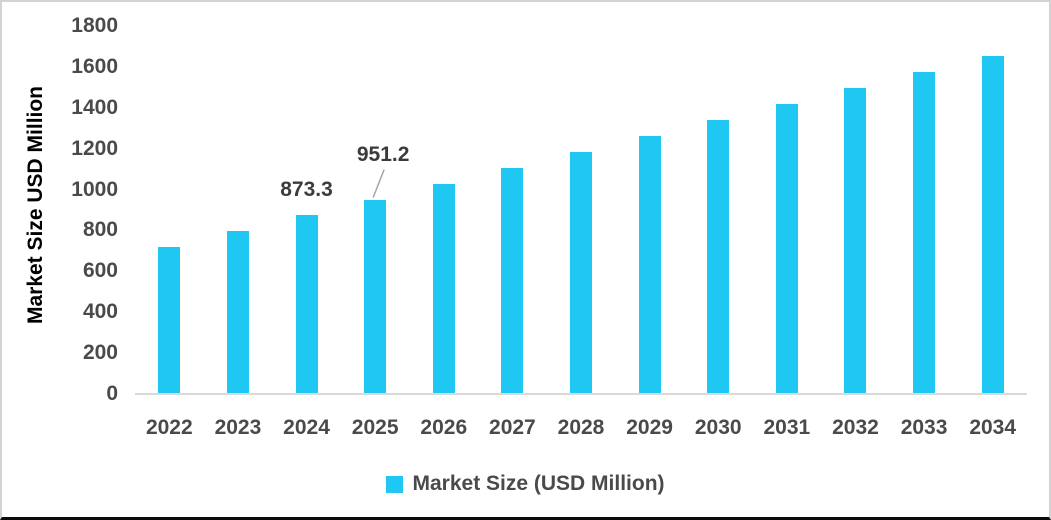 The height and width of the screenshot is (520, 1051). What do you see at coordinates (112, 393) in the screenshot?
I see `y-tick-label: 0` at bounding box center [112, 393].